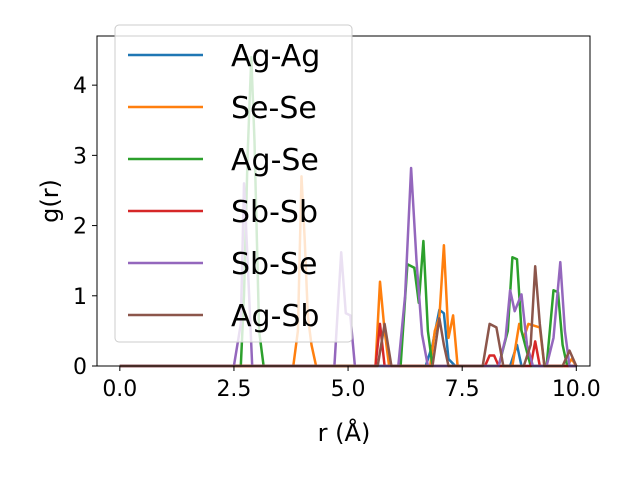 The image size is (640, 480). Describe the element at coordinates (119, 389) in the screenshot. I see `x-tick-label: 0.0` at that location.